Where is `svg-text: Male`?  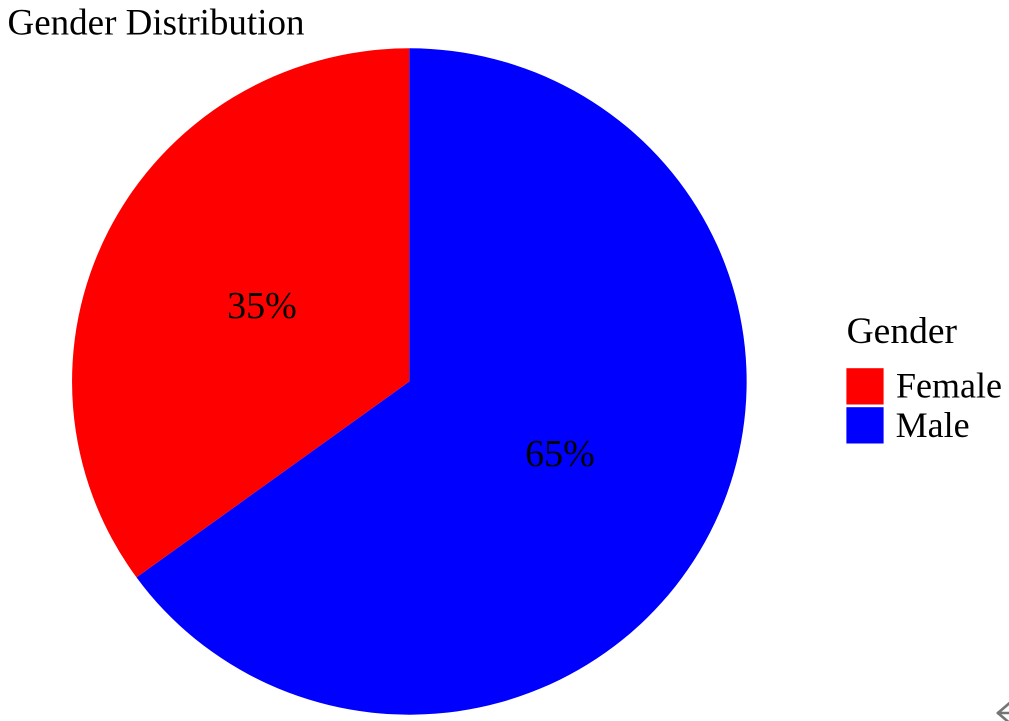
svg-text: Male is located at coordinates (933, 425).